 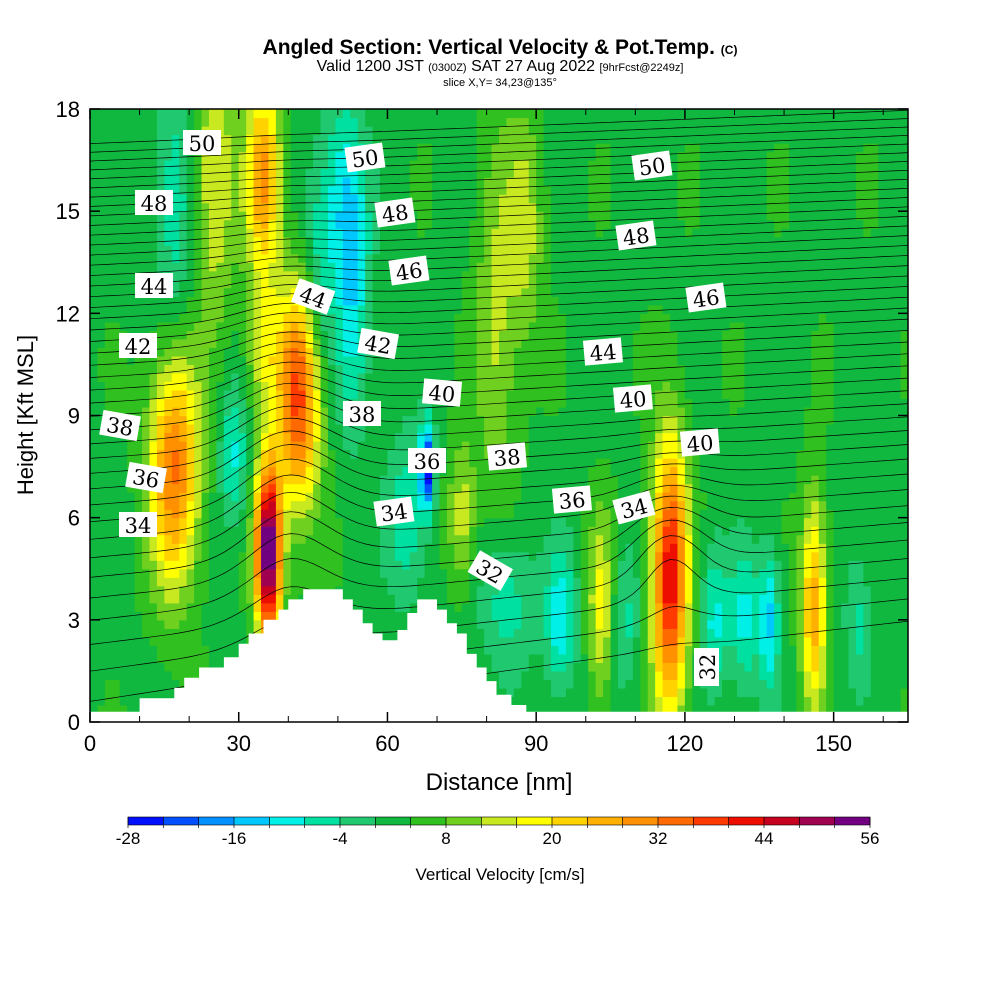 What do you see at coordinates (533, 66) in the screenshot?
I see `subtitle-date: SAT 27 Aug 2022` at bounding box center [533, 66].